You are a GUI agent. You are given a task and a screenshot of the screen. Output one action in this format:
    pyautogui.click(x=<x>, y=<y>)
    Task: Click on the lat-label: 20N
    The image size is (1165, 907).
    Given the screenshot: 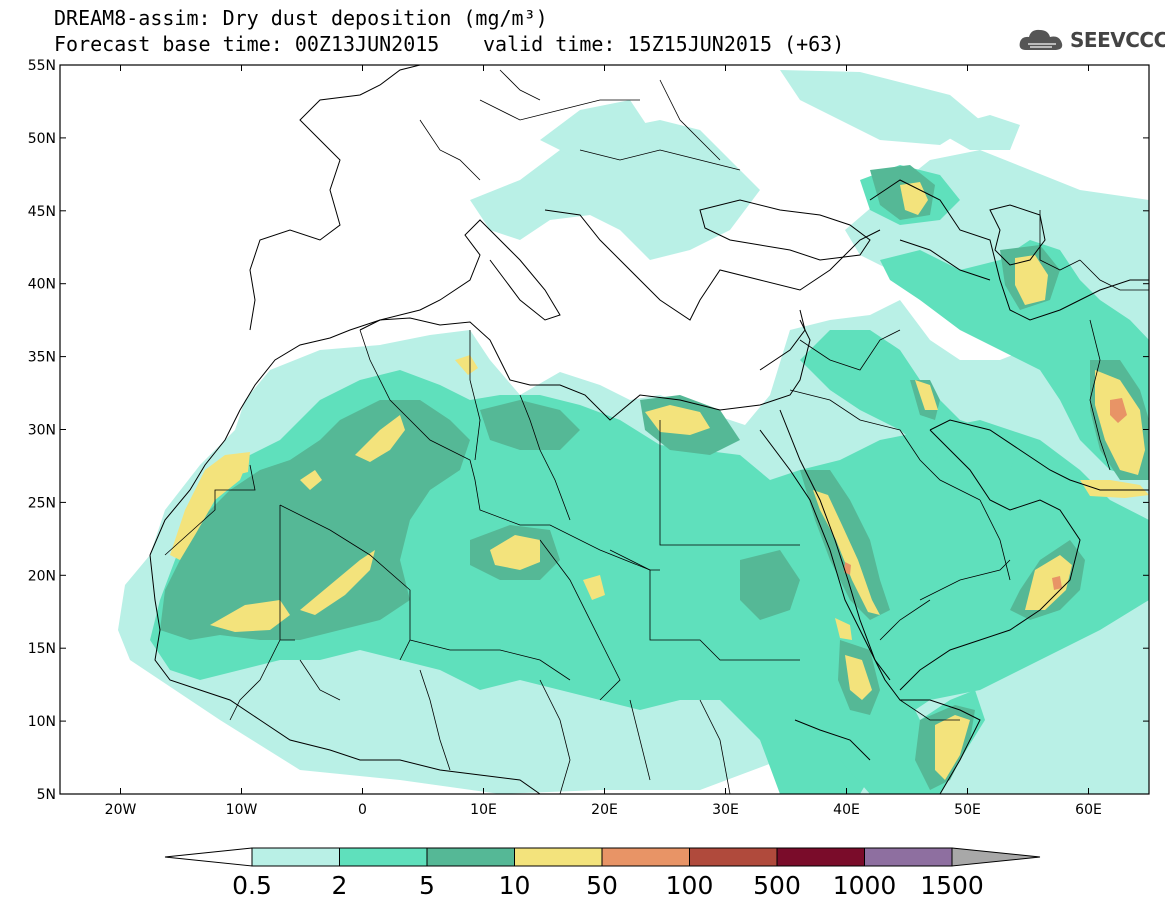 What is the action you would take?
    pyautogui.click(x=42, y=576)
    